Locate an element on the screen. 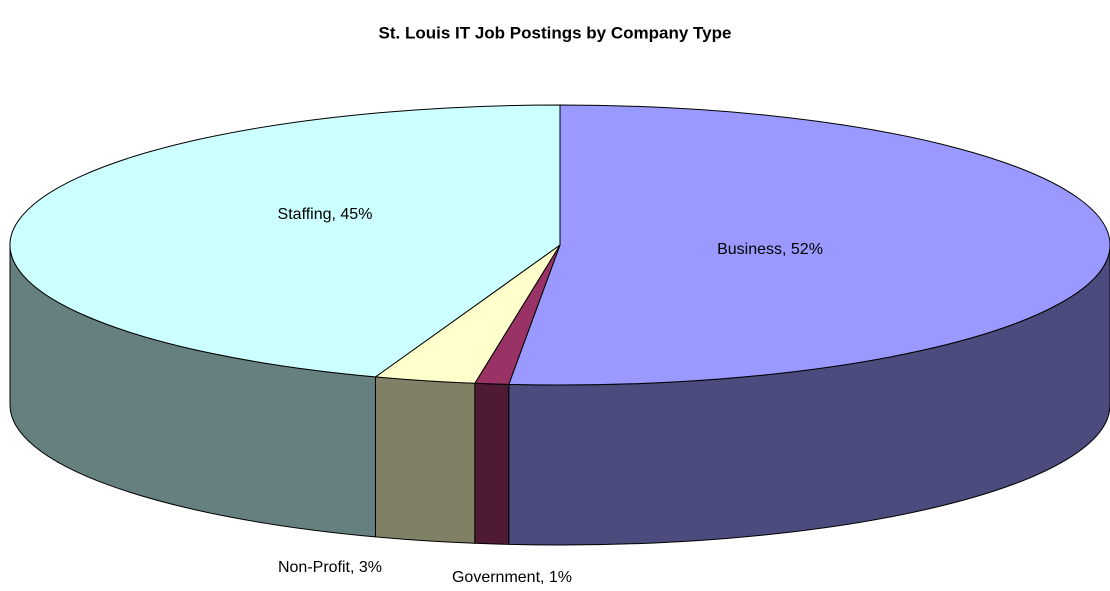  data-label: Business, 52% is located at coordinates (770, 249).